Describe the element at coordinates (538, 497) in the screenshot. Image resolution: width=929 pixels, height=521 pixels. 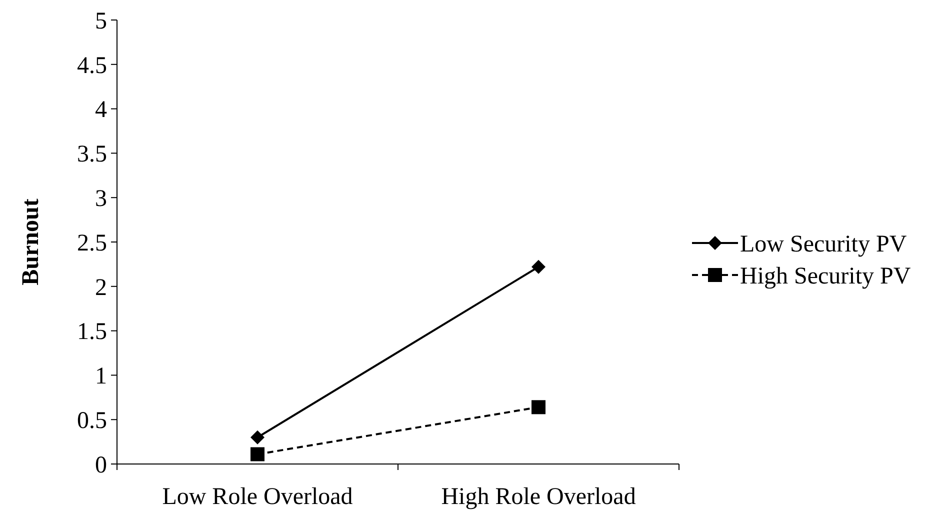
I see `x-tick-label: High Role Overload` at that location.